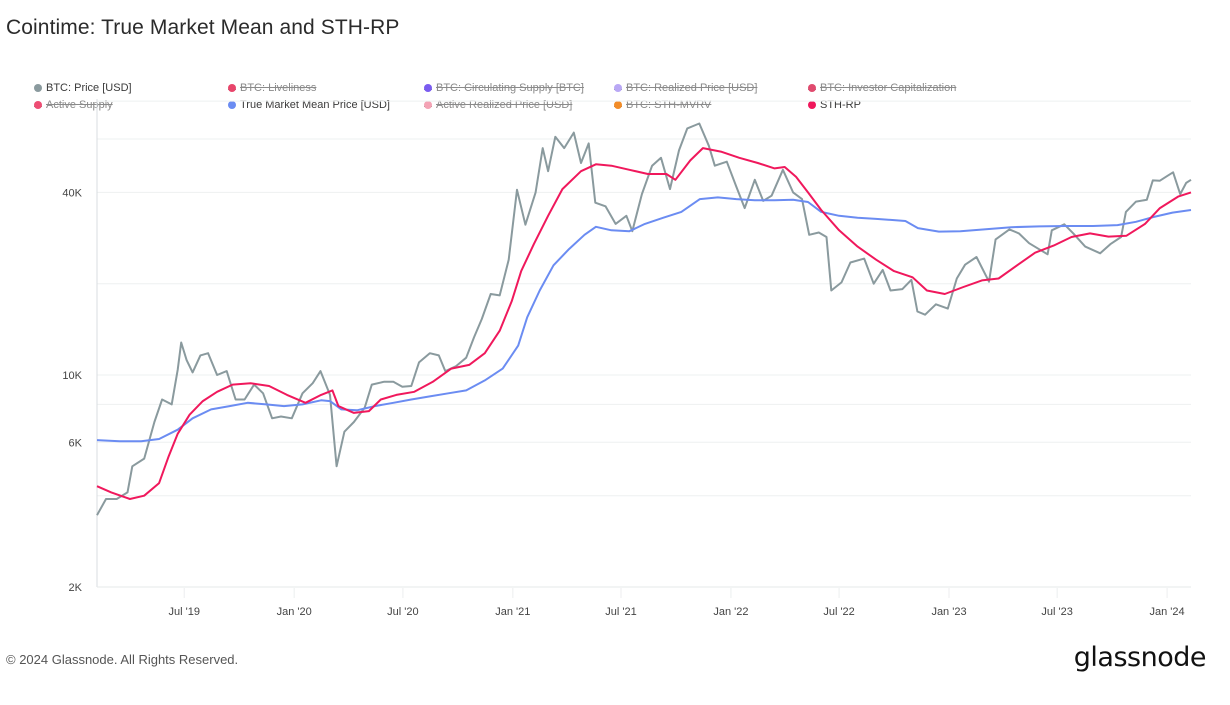  What do you see at coordinates (504, 105) in the screenshot?
I see `legend-label: Active Realized Price [USD]` at bounding box center [504, 105].